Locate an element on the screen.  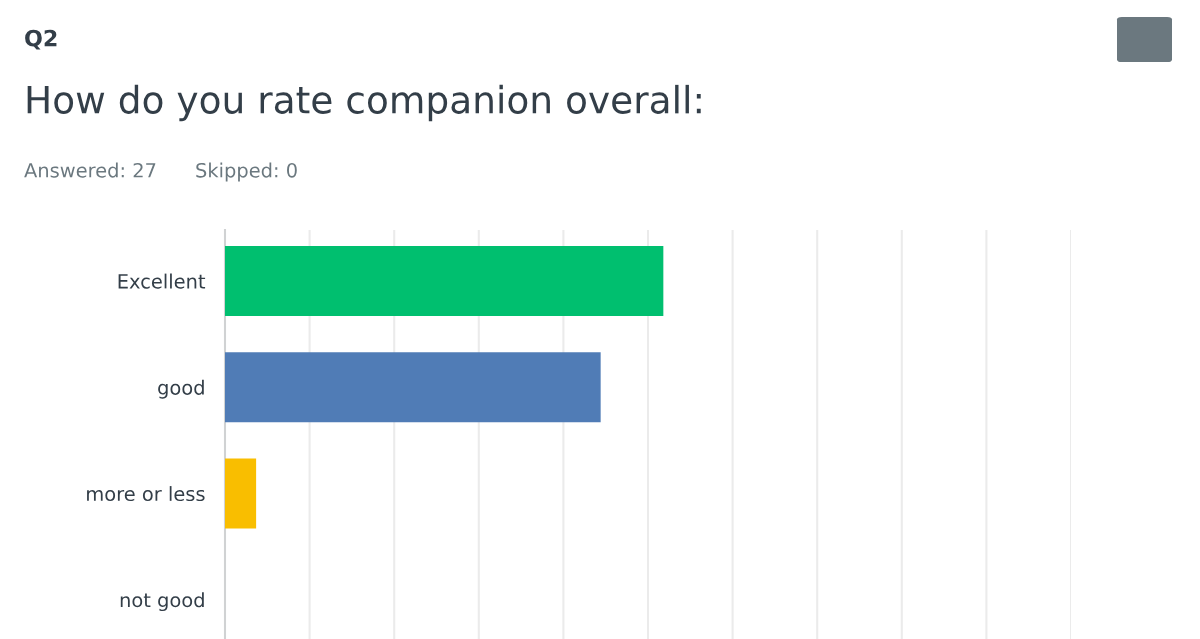
chart-subtitle: Answered: 27 is located at coordinates (90, 170).